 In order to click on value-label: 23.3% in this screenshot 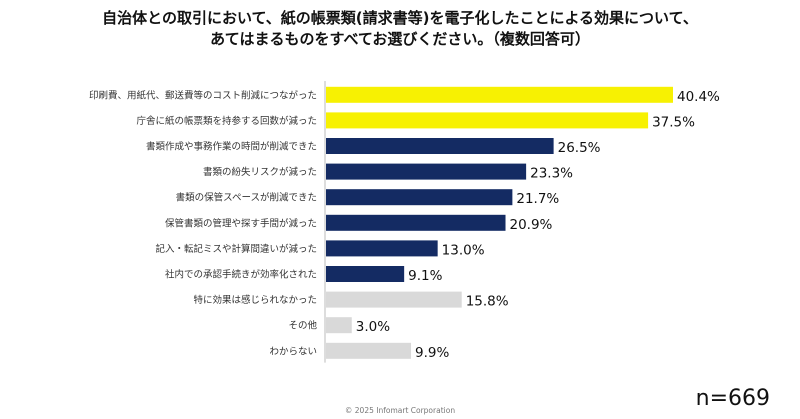, I will do `click(551, 174)`.